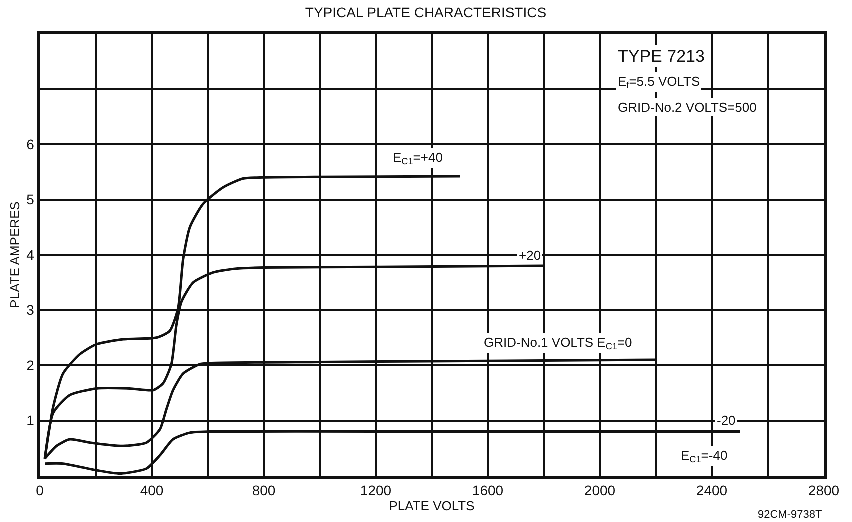 Image resolution: width=852 pixels, height=522 pixels. Describe the element at coordinates (40, 490) in the screenshot. I see `x-tick-label: 0` at that location.